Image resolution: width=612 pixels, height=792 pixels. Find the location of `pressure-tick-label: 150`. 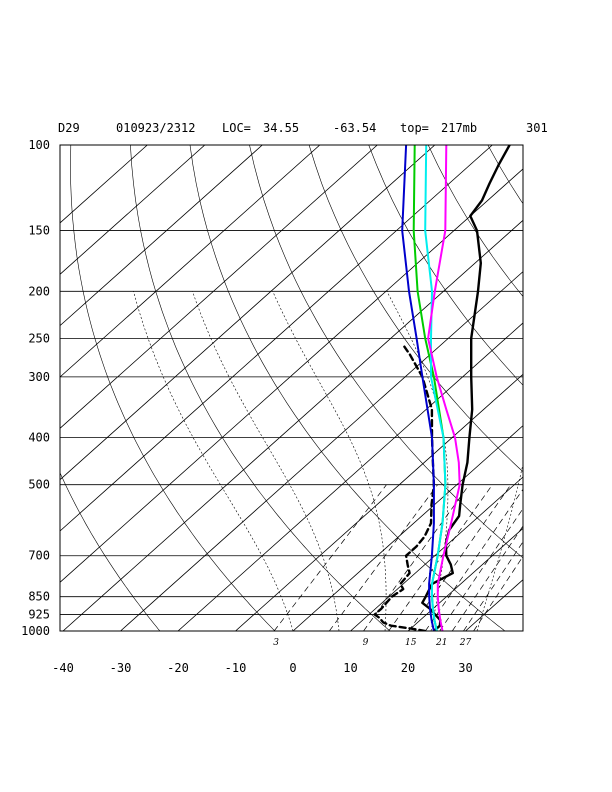

pressure-tick-label: 150 is located at coordinates (39, 231).